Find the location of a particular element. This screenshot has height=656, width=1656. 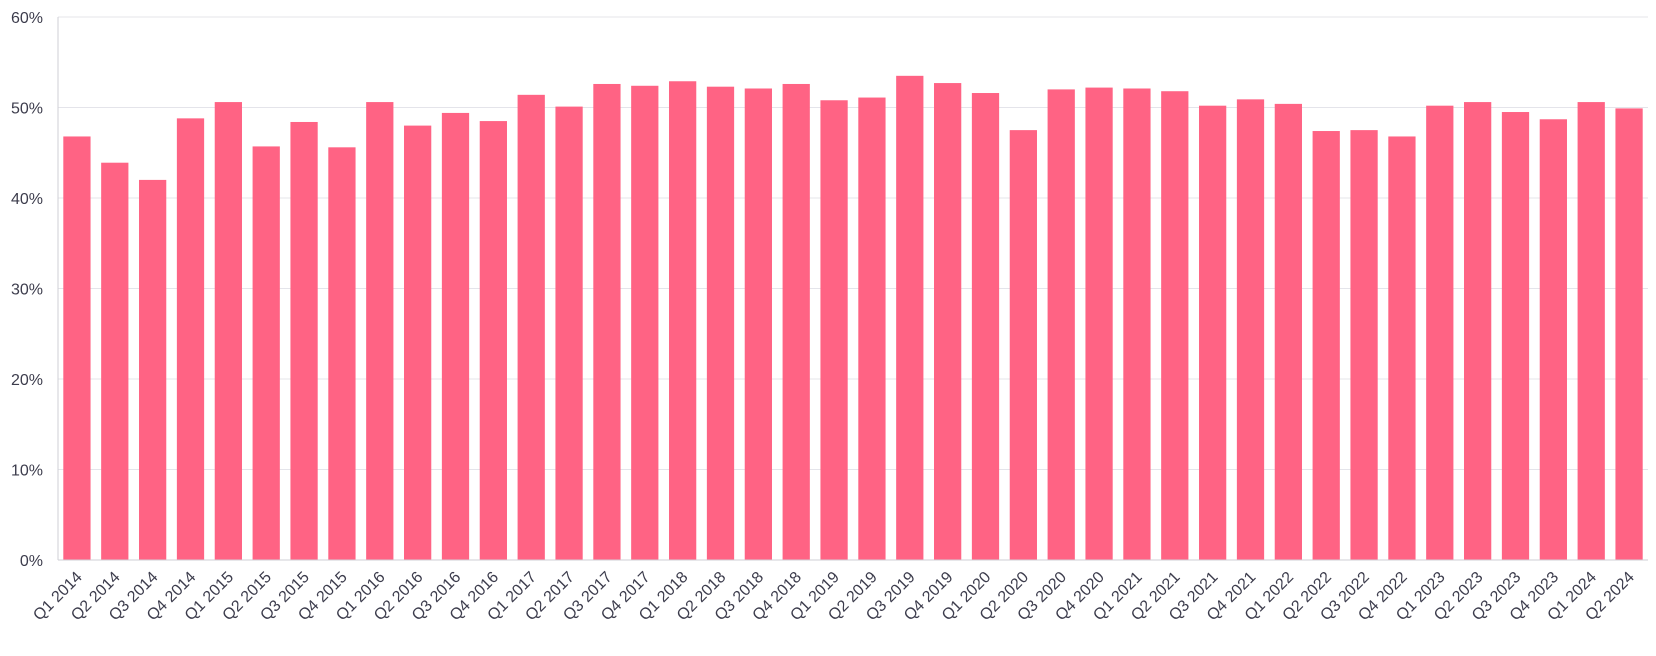

y-tick-label: 20% is located at coordinates (27, 380).